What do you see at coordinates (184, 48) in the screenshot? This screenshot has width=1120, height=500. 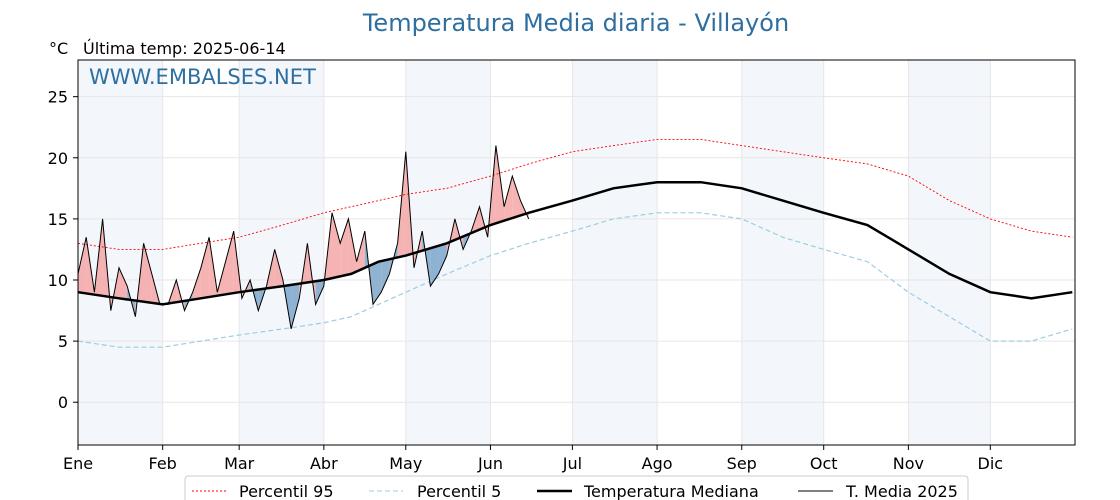 I see `last-temp-label: Última temp: 2025-06-14` at bounding box center [184, 48].